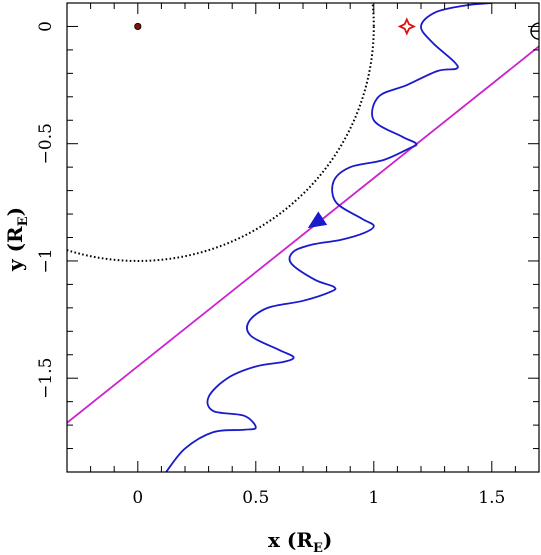 This screenshot has width=541, height=555. What do you see at coordinates (300, 541) in the screenshot?
I see `x-axis-label: x (RE)` at bounding box center [300, 541].